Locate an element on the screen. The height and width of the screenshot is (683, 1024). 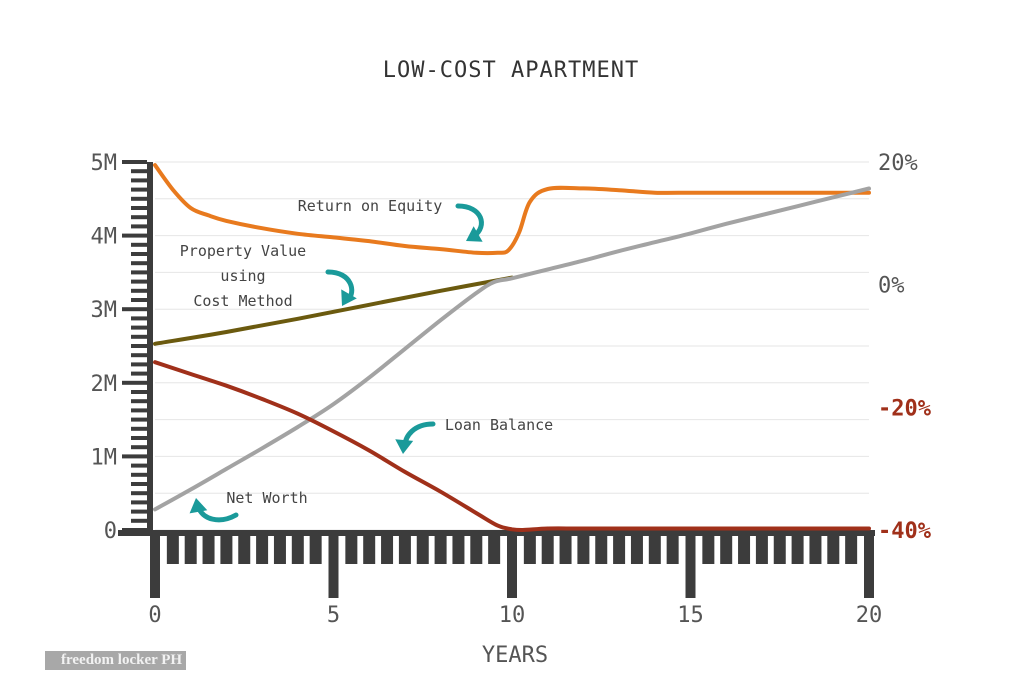
right-axis-tick-label: 0% is located at coordinates (891, 286).